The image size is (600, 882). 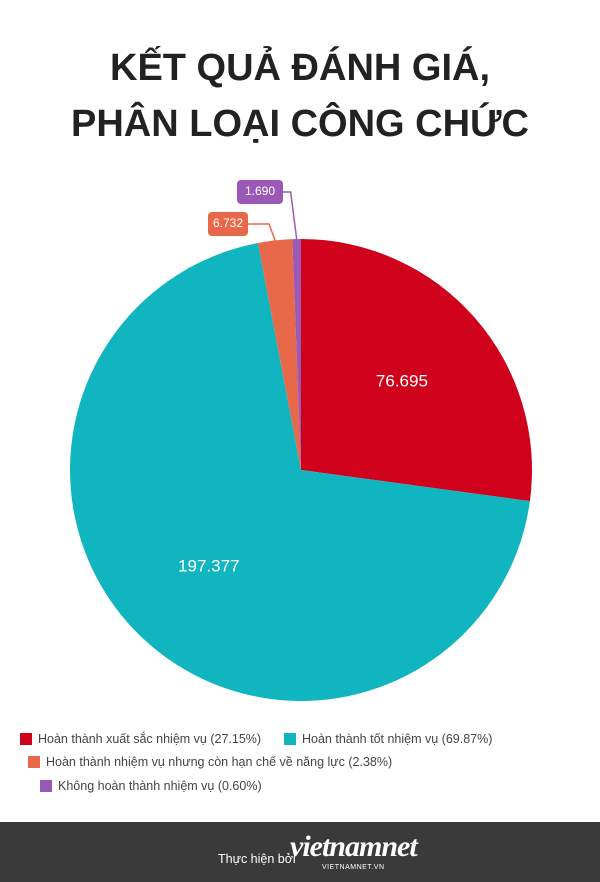 I want to click on legend-label: Hoàn thành tốt nhiệm vụ (69.87%), so click(x=397, y=739).